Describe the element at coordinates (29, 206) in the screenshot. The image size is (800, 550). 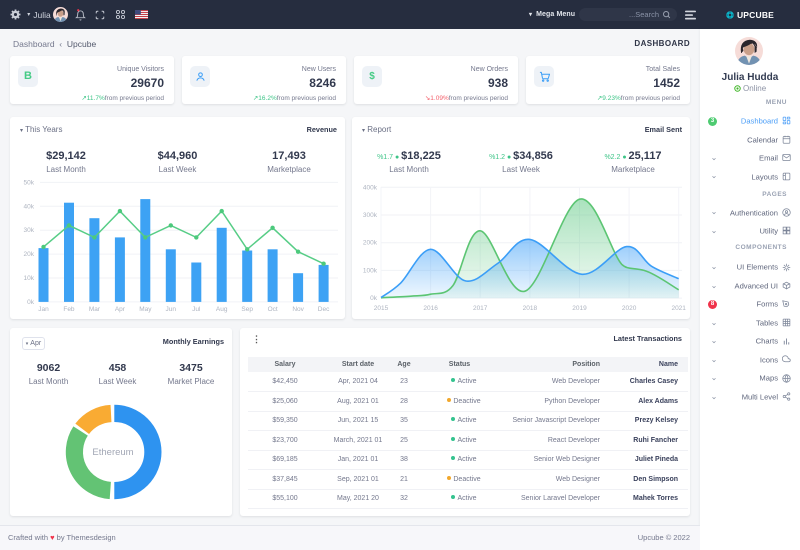
I see `svg-text: 40k` at that location.